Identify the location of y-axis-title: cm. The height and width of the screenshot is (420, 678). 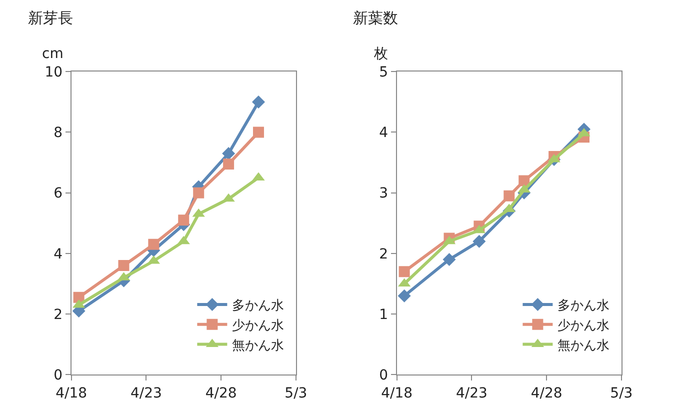
(53, 54).